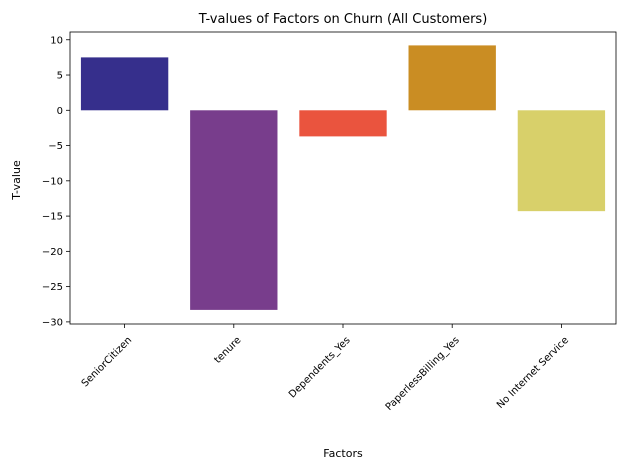 This screenshot has width=627, height=470. What do you see at coordinates (16, 180) in the screenshot?
I see `y-axis-label: T-value` at bounding box center [16, 180].